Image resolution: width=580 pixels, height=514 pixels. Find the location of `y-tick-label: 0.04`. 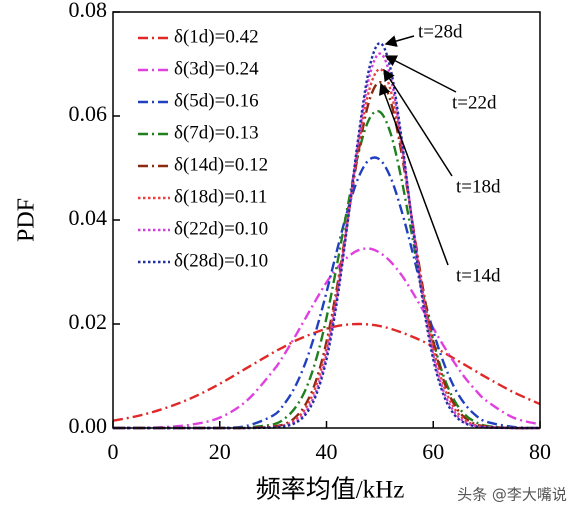

y-tick-label: 0.04 is located at coordinates (88, 217).